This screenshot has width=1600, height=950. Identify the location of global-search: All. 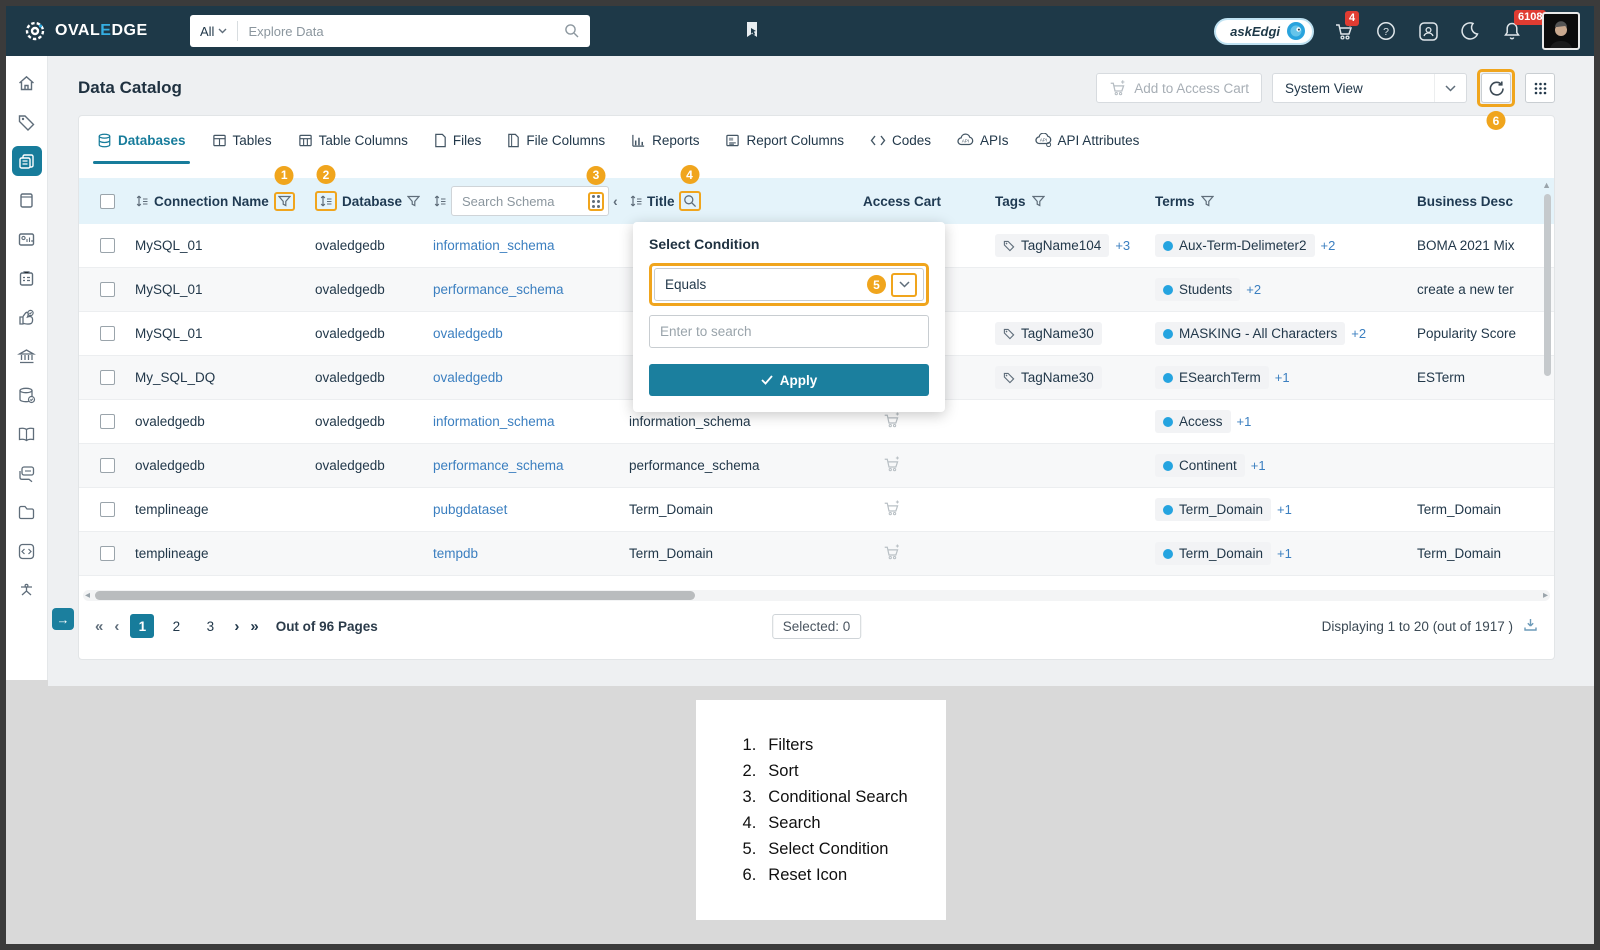
(390, 31).